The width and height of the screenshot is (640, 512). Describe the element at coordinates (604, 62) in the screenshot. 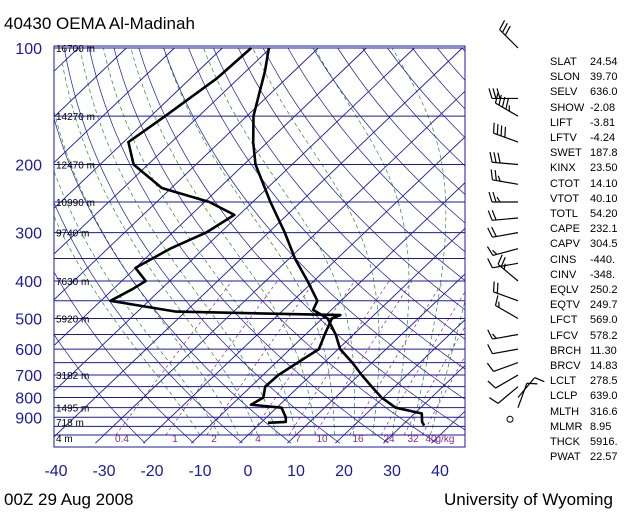

I see `index-value: 24.54` at that location.